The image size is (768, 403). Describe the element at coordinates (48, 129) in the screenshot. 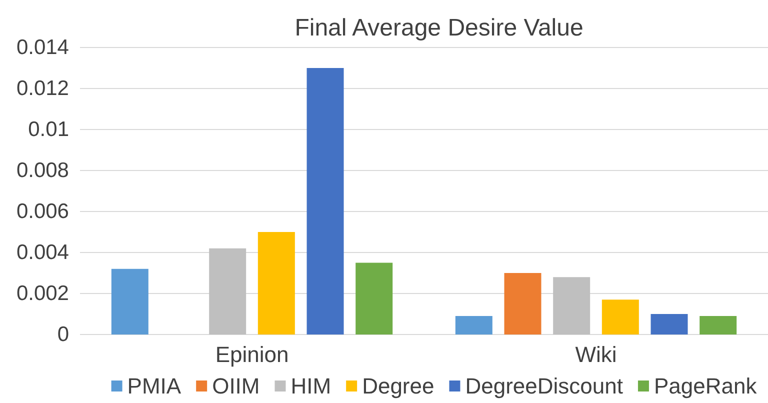

I see `y-tick-label: 0.01` at that location.